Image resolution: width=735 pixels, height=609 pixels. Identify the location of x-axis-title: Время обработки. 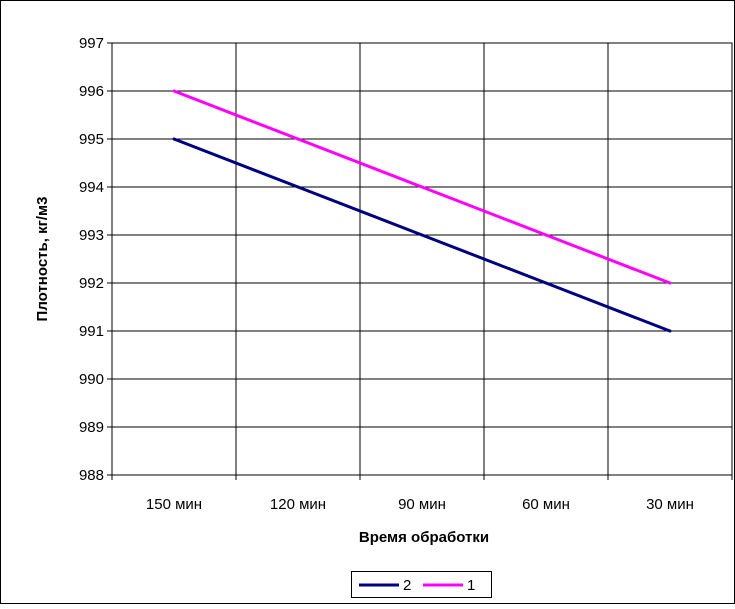
(424, 537).